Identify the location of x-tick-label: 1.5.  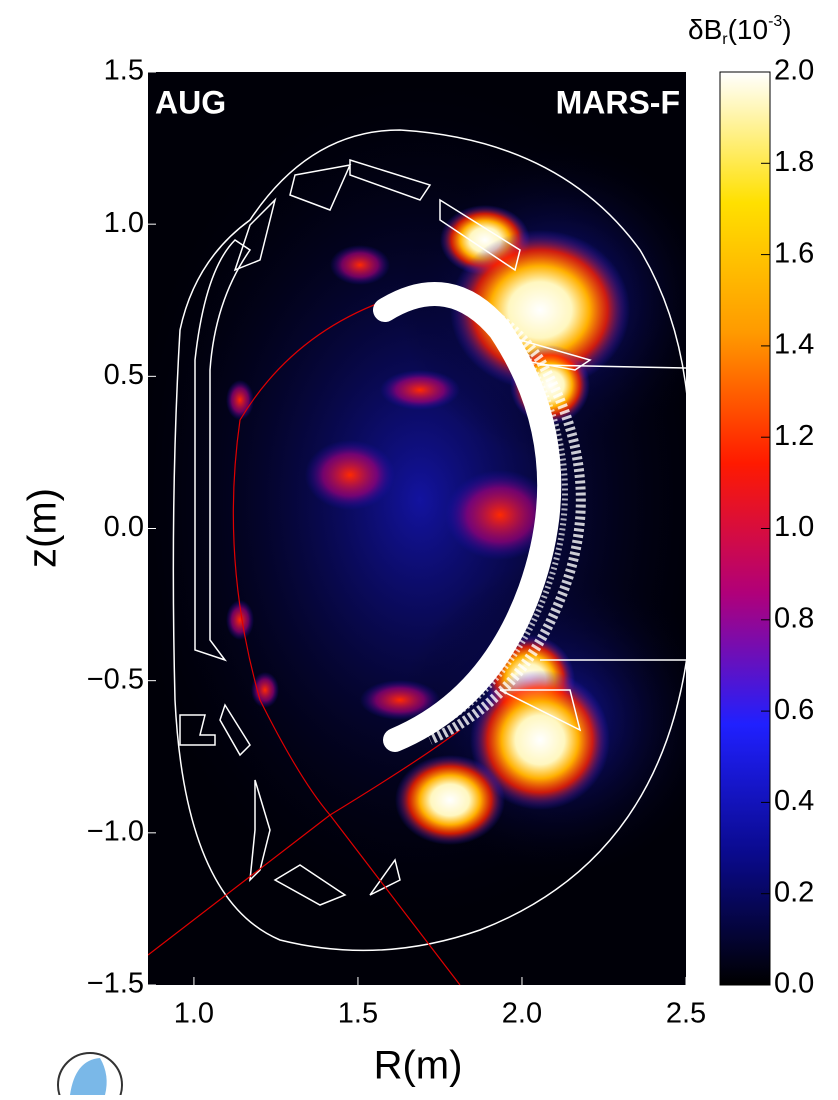
(358, 1014).